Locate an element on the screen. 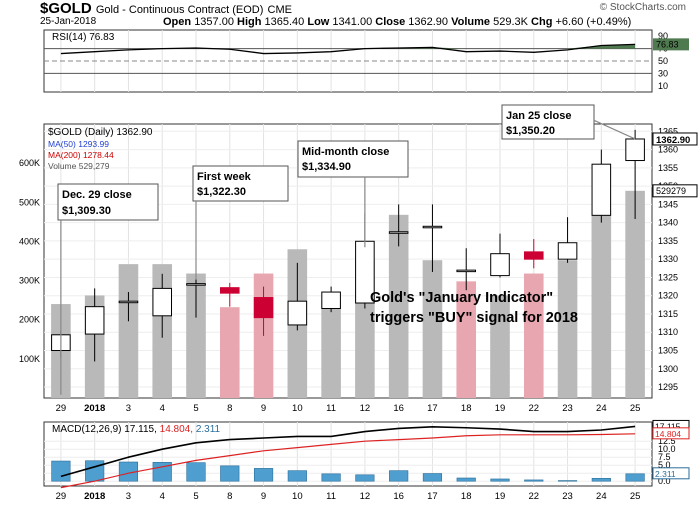  macd-x-tick-label: 11 is located at coordinates (331, 496).